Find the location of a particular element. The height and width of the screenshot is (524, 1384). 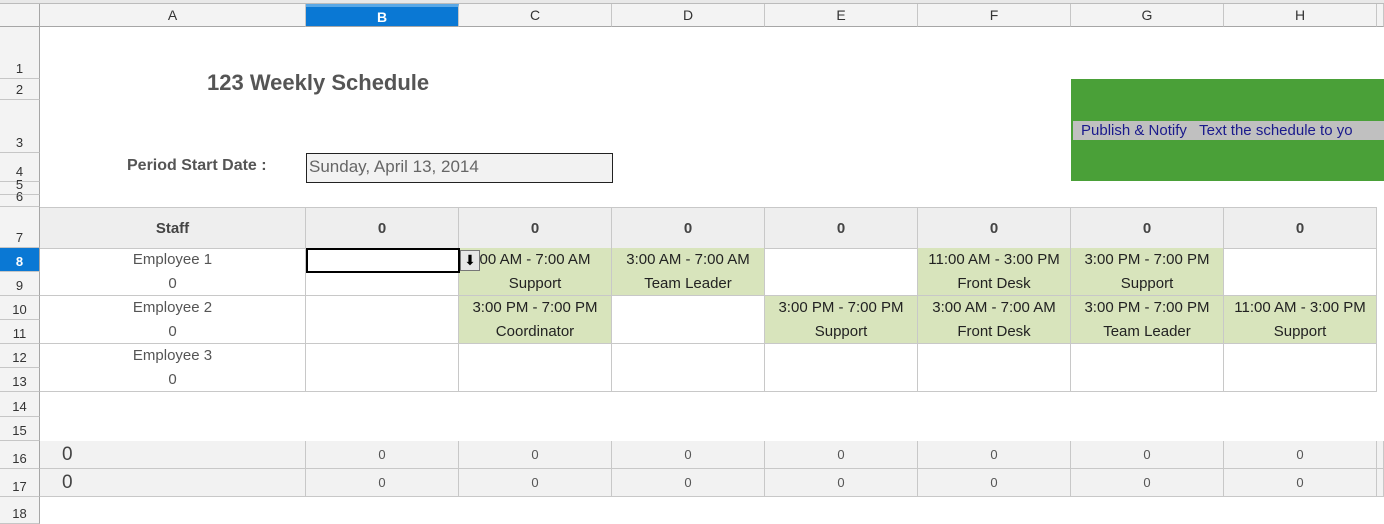

shift-cell: 00 AM - 7:00 AM Support is located at coordinates (535, 272).